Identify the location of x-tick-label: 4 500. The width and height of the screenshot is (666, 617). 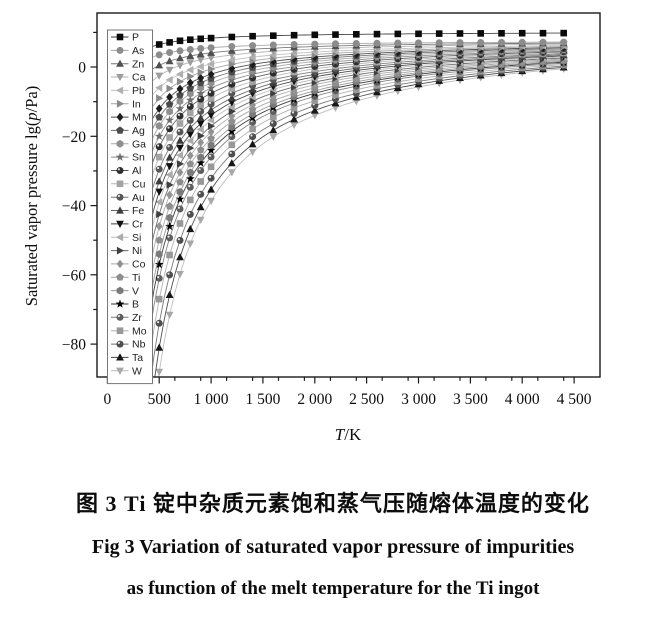
(574, 399).